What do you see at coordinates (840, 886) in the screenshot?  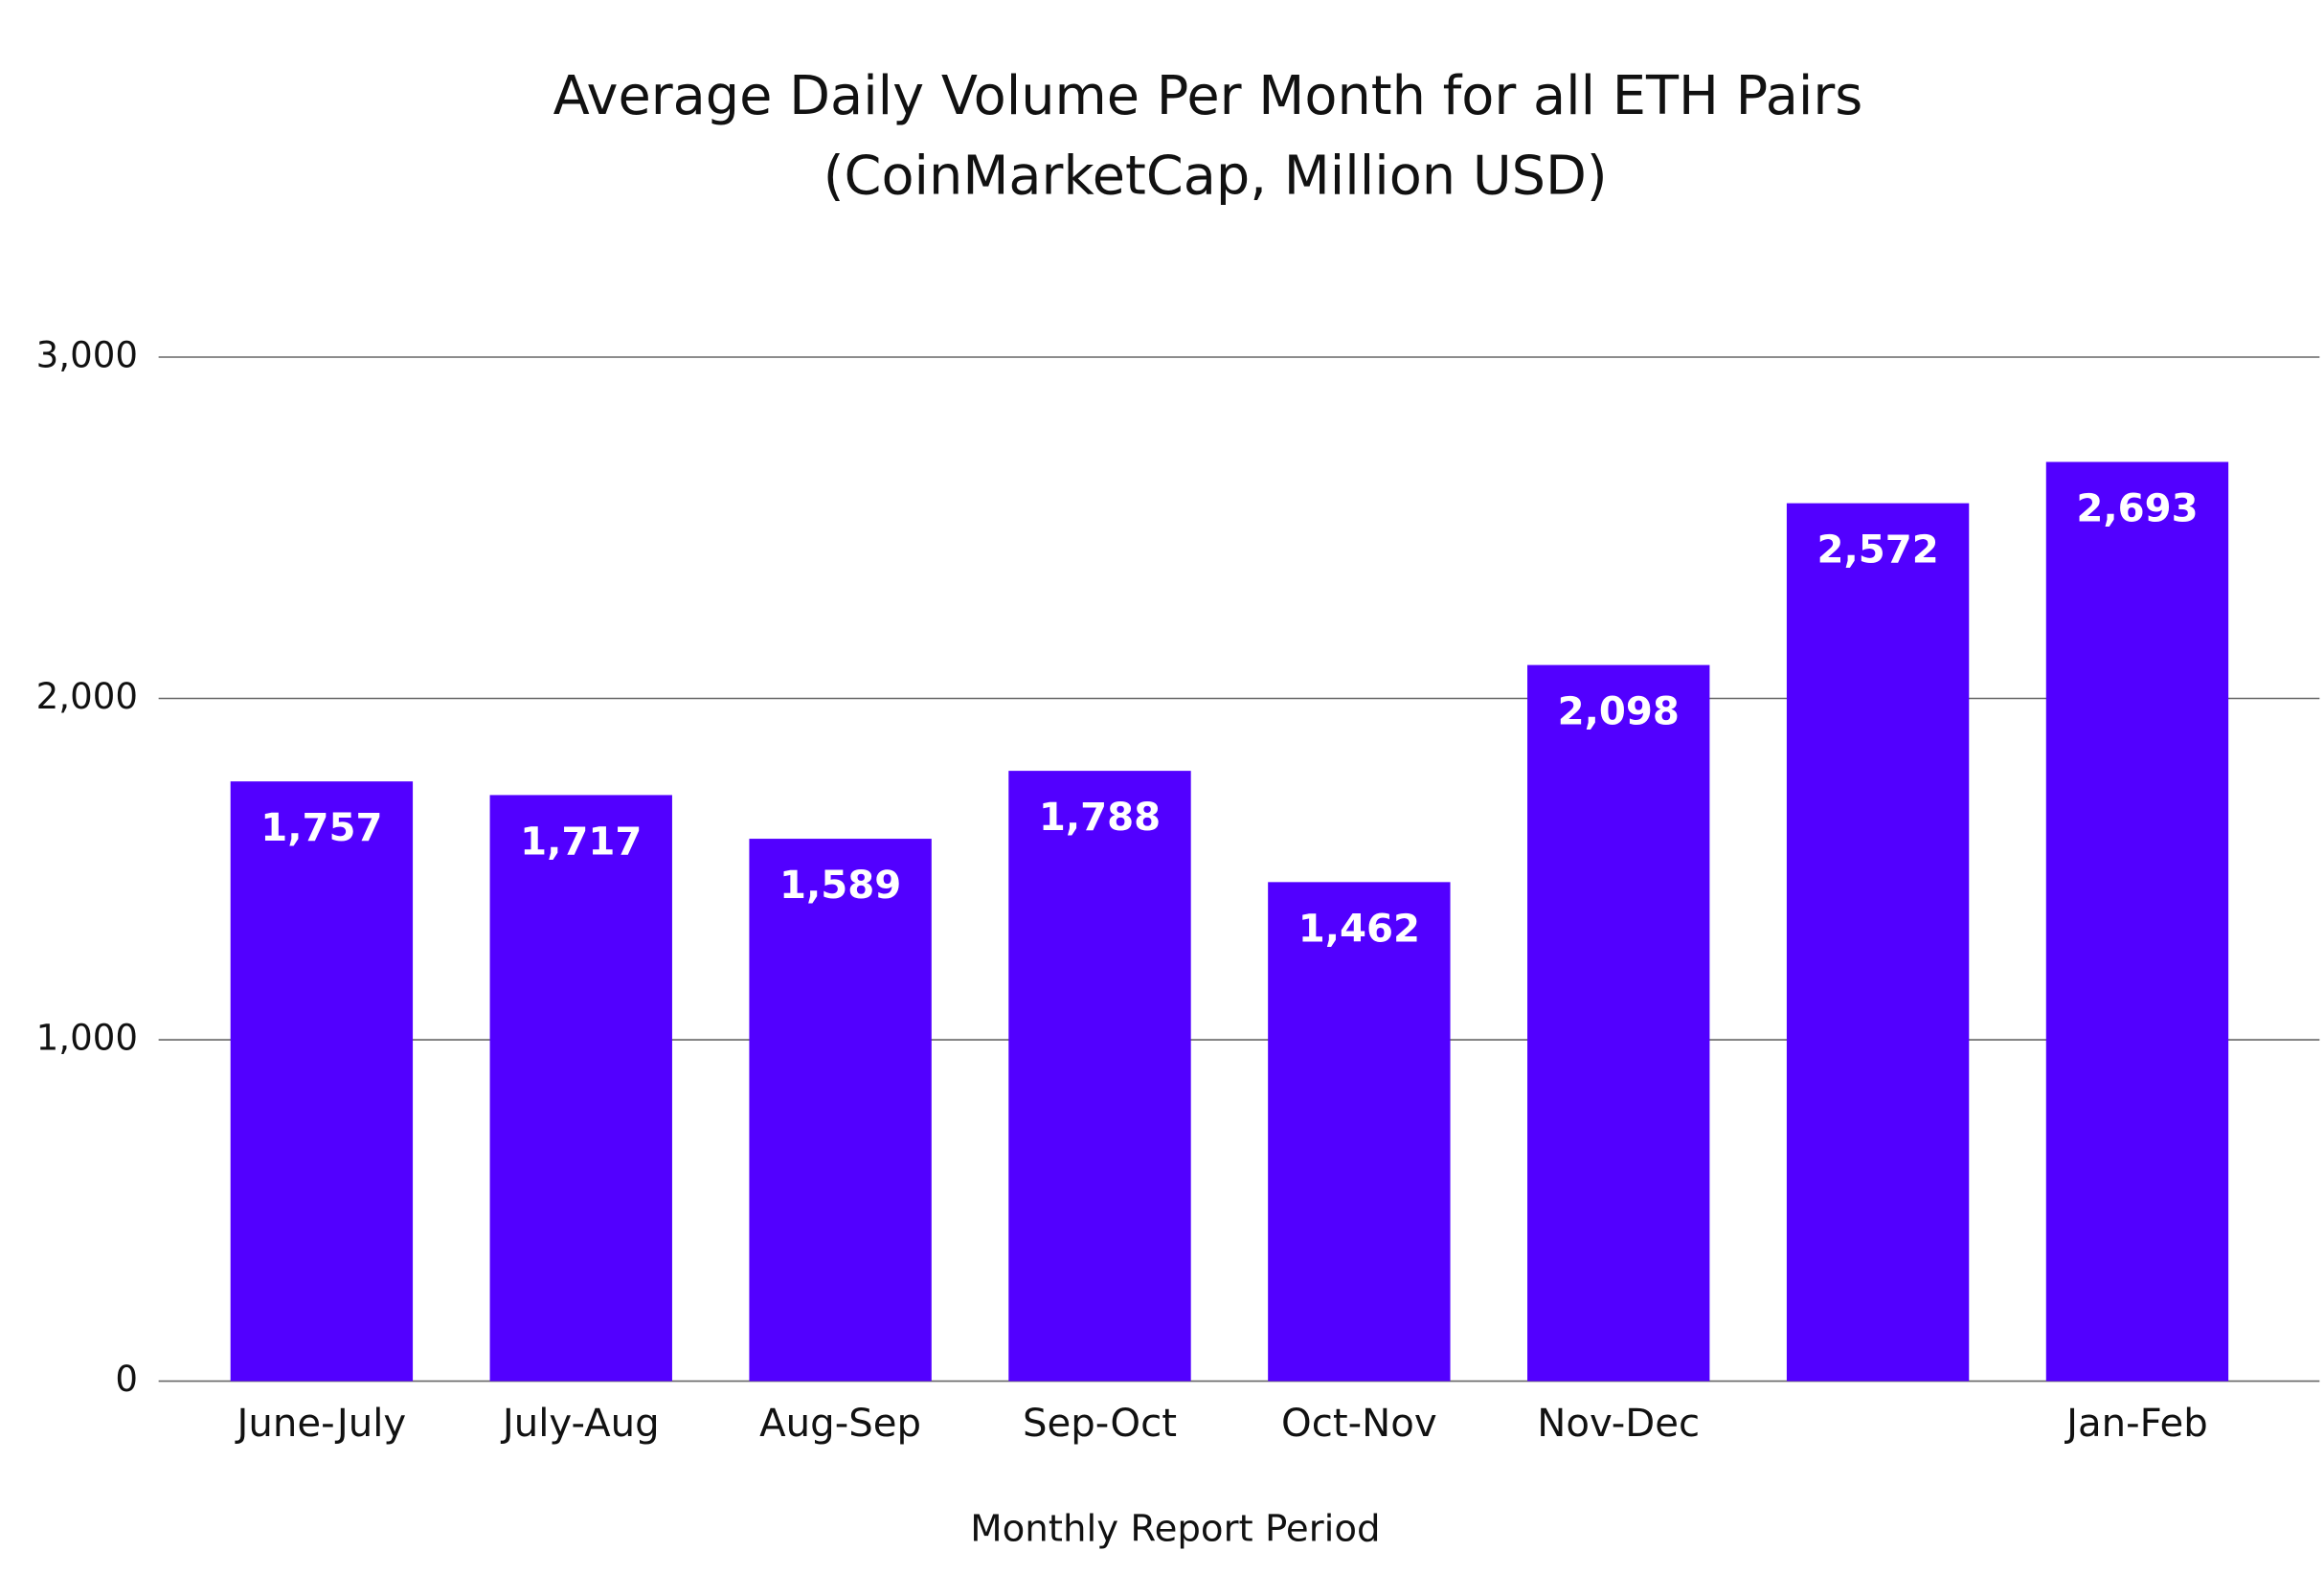 I see `data-label: 1,589` at bounding box center [840, 886].